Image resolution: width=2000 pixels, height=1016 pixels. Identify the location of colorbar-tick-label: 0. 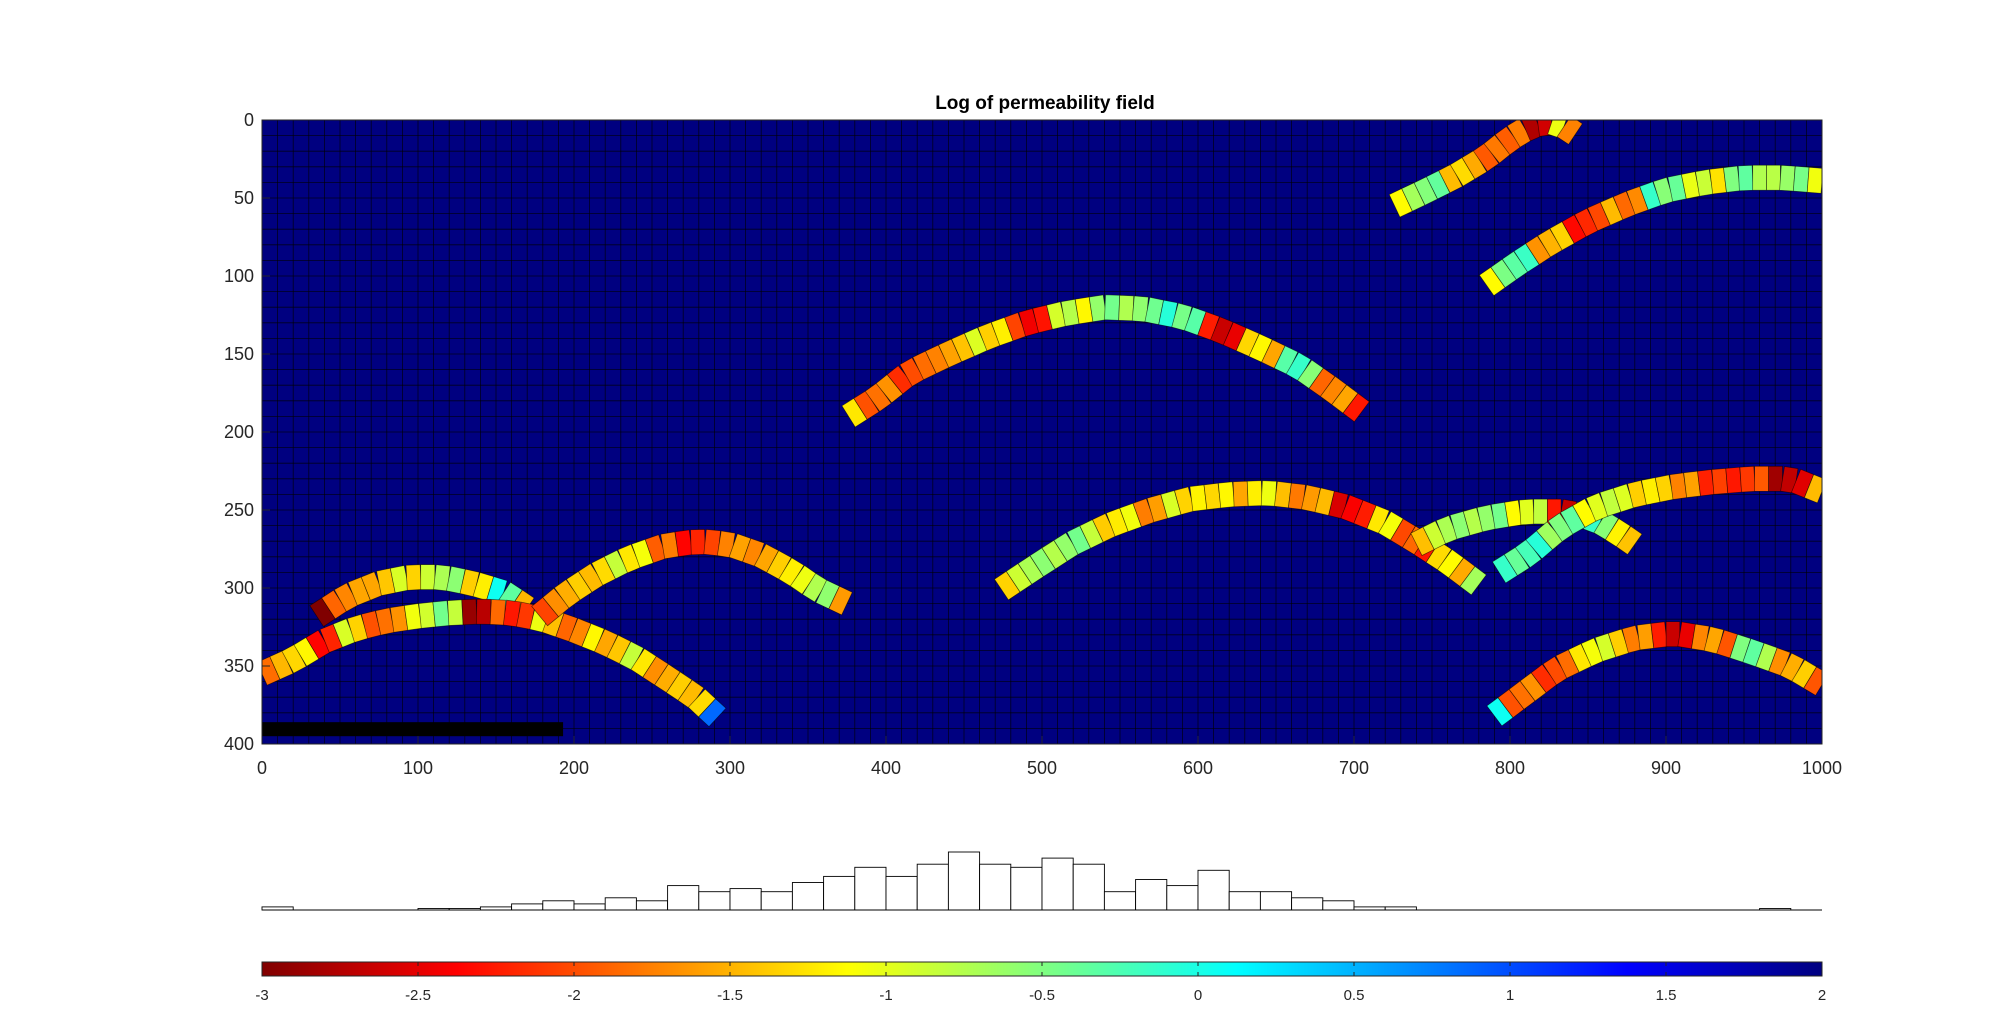
(1198, 995).